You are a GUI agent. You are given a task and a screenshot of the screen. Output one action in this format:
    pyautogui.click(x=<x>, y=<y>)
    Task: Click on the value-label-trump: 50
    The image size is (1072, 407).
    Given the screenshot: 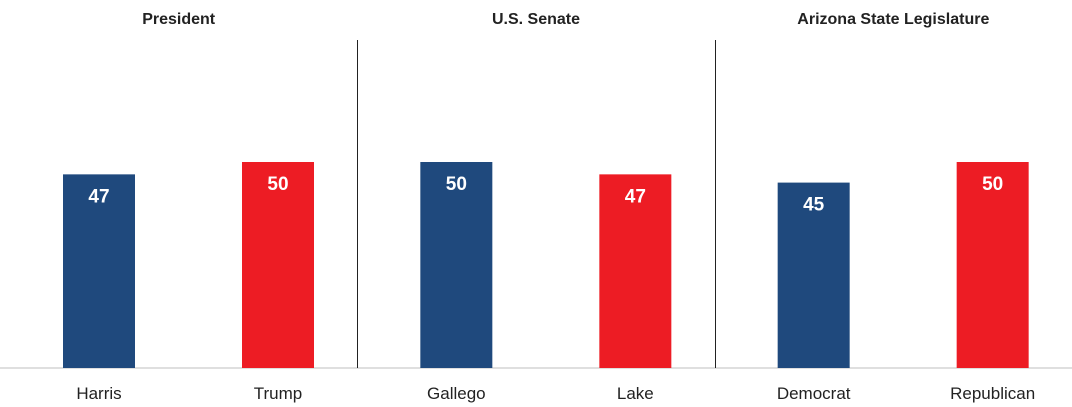 What is the action you would take?
    pyautogui.click(x=277, y=184)
    